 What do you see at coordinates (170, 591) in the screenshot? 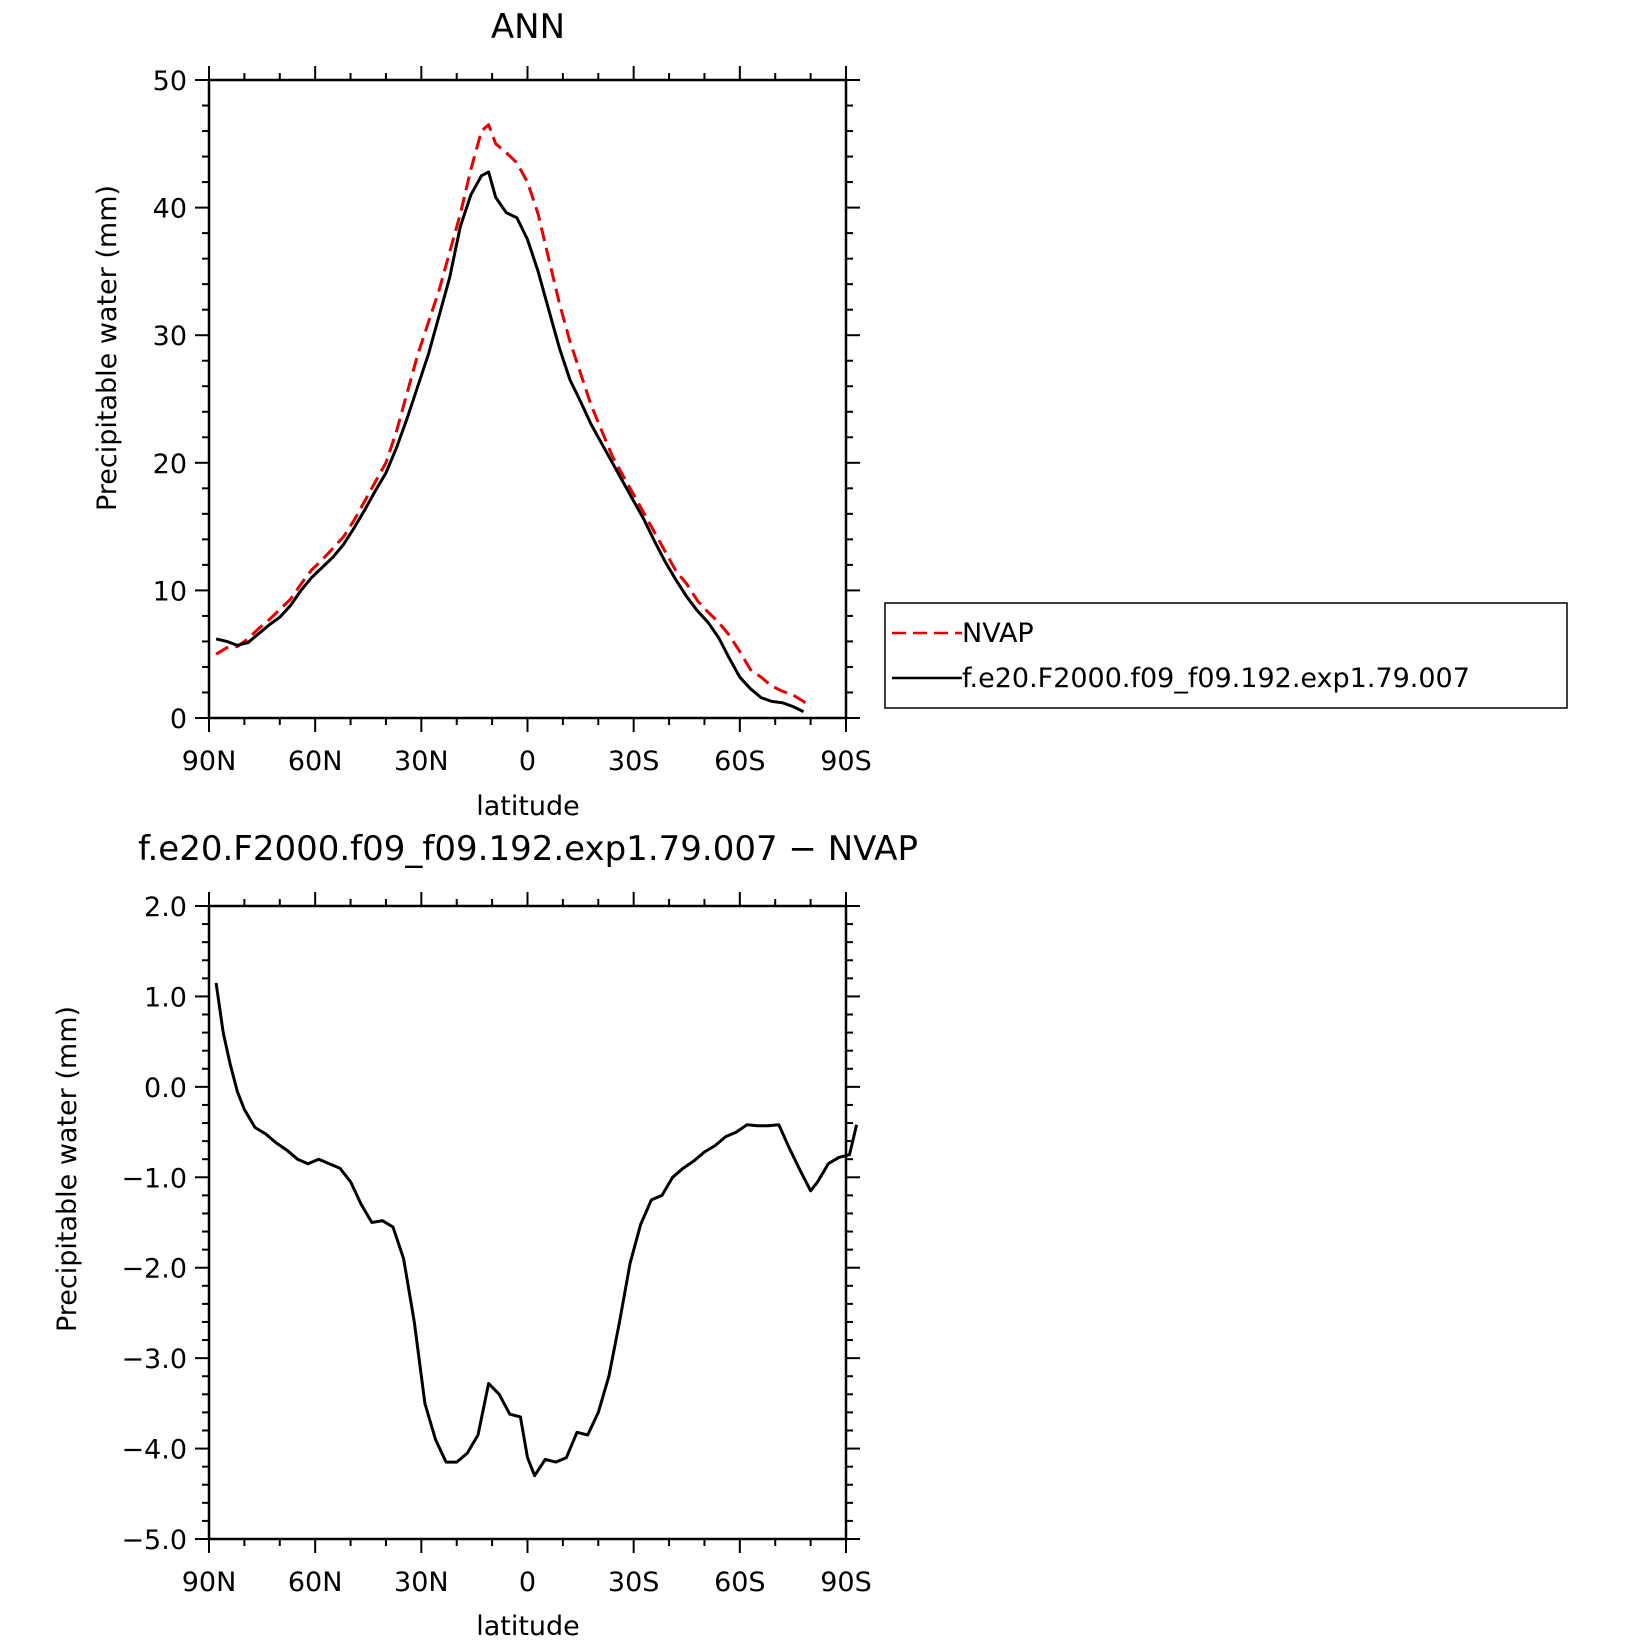
I see `y-tick-label: 10` at bounding box center [170, 591].